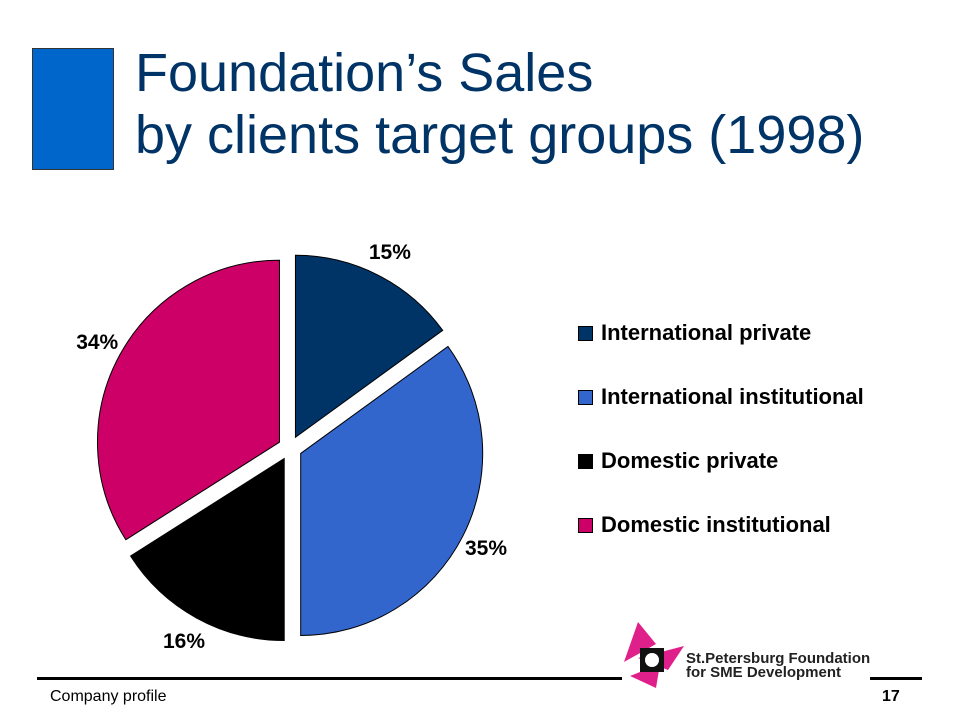  I want to click on slice-label: 34%, so click(97, 342).